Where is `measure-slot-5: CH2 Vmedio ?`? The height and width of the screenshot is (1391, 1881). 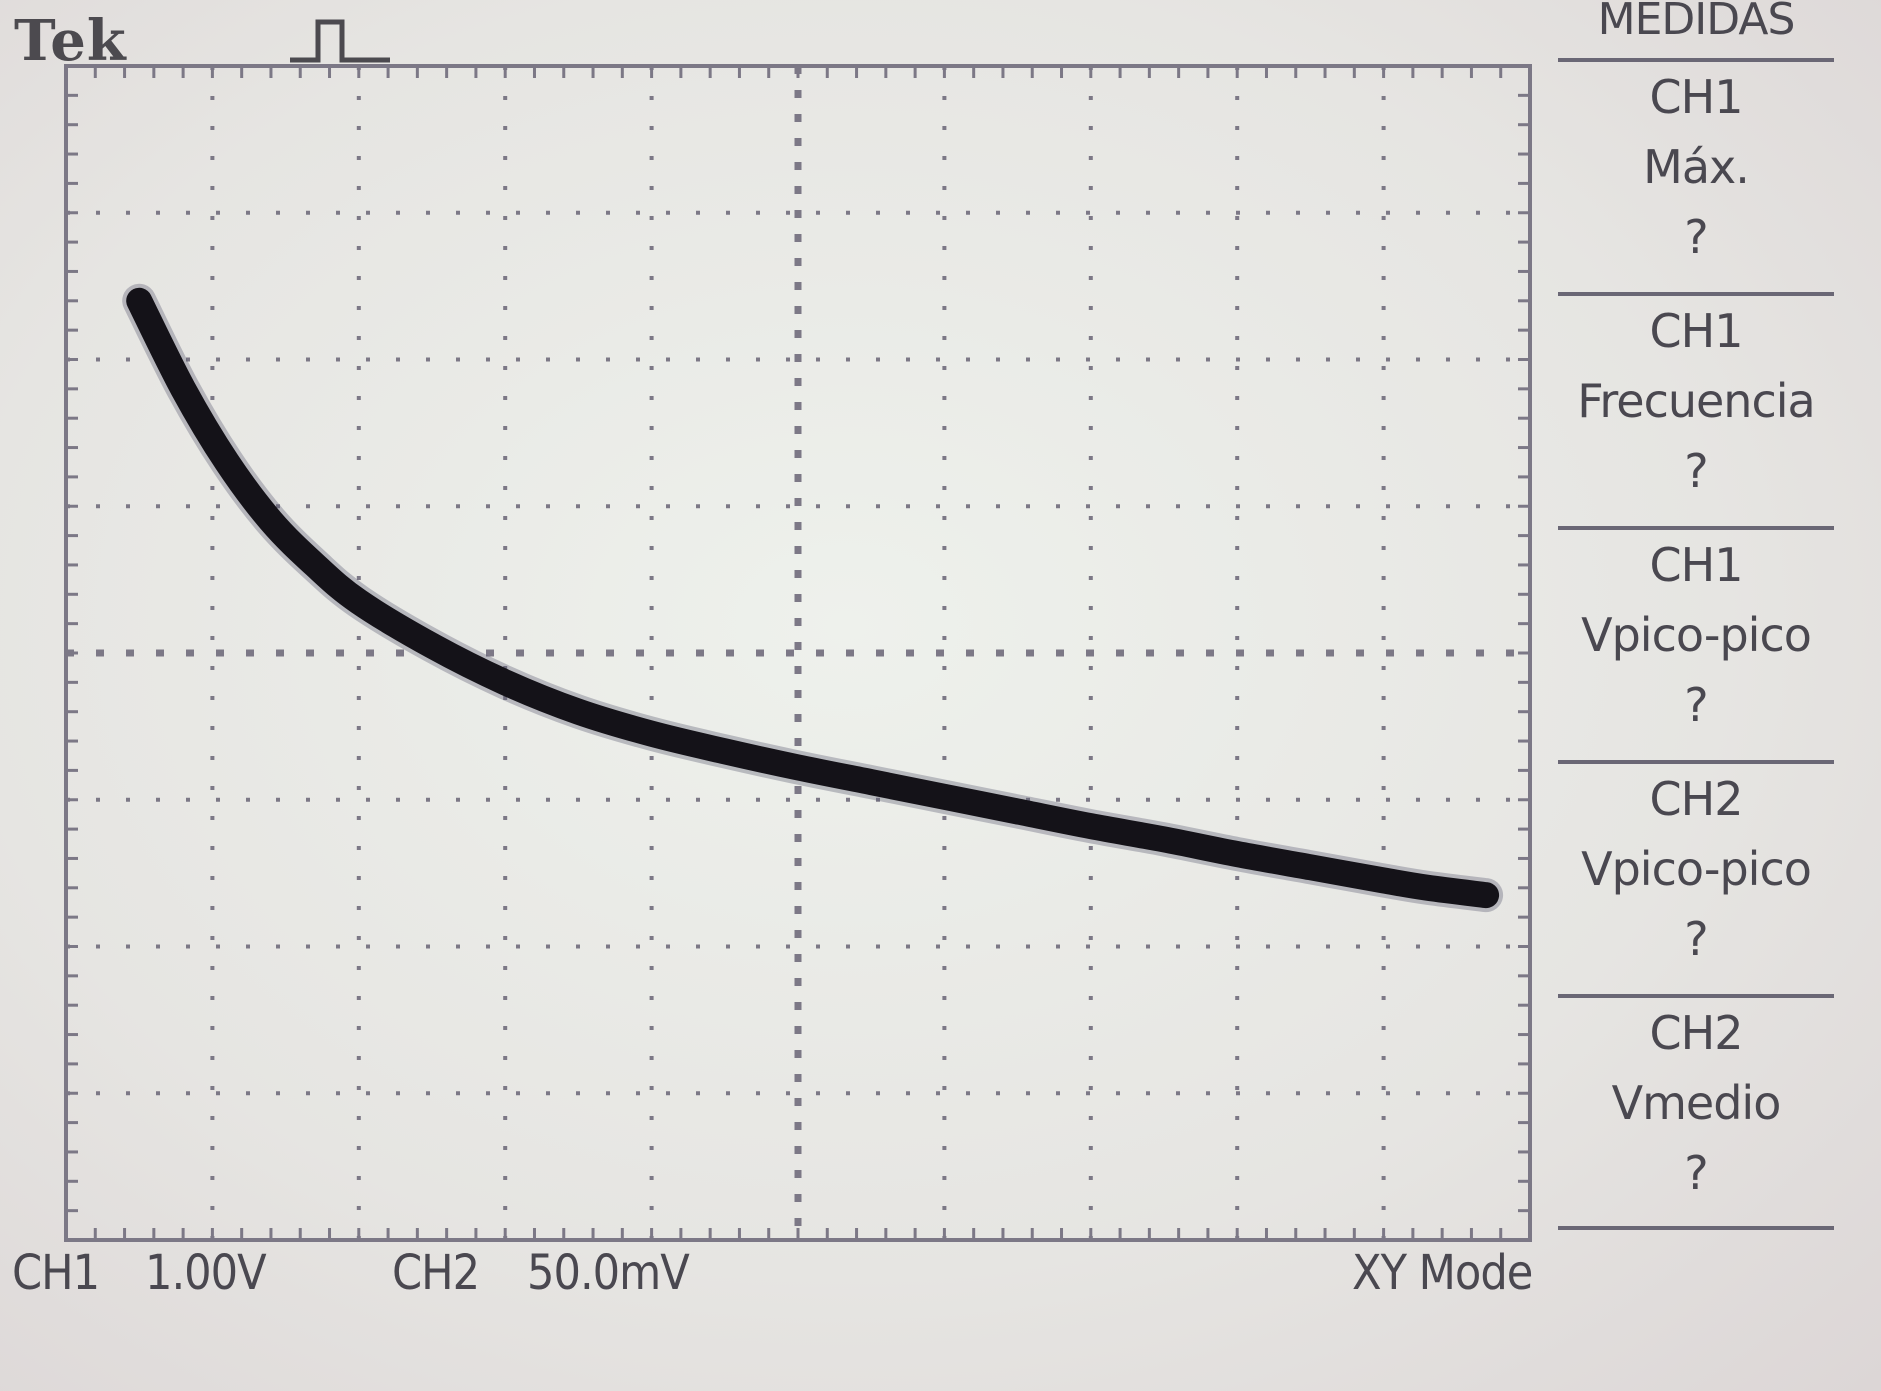 measure-slot-5: CH2 Vmedio ? is located at coordinates (1696, 1112).